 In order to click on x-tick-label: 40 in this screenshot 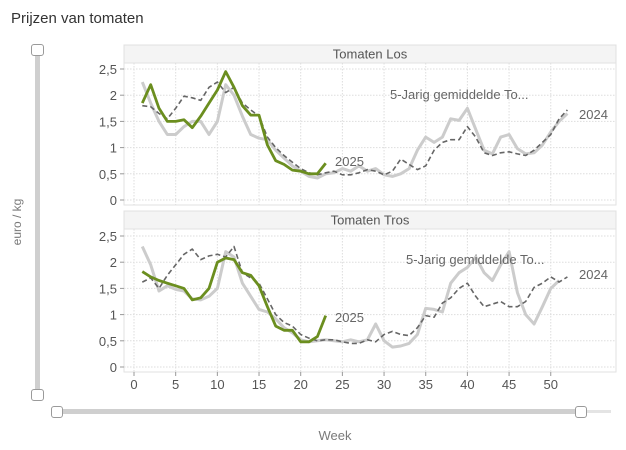, I will do `click(467, 384)`.